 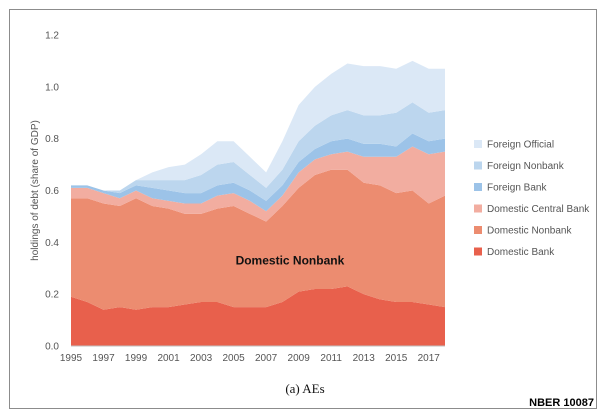 I want to click on area-domestic-central-bank, so click(x=258, y=184).